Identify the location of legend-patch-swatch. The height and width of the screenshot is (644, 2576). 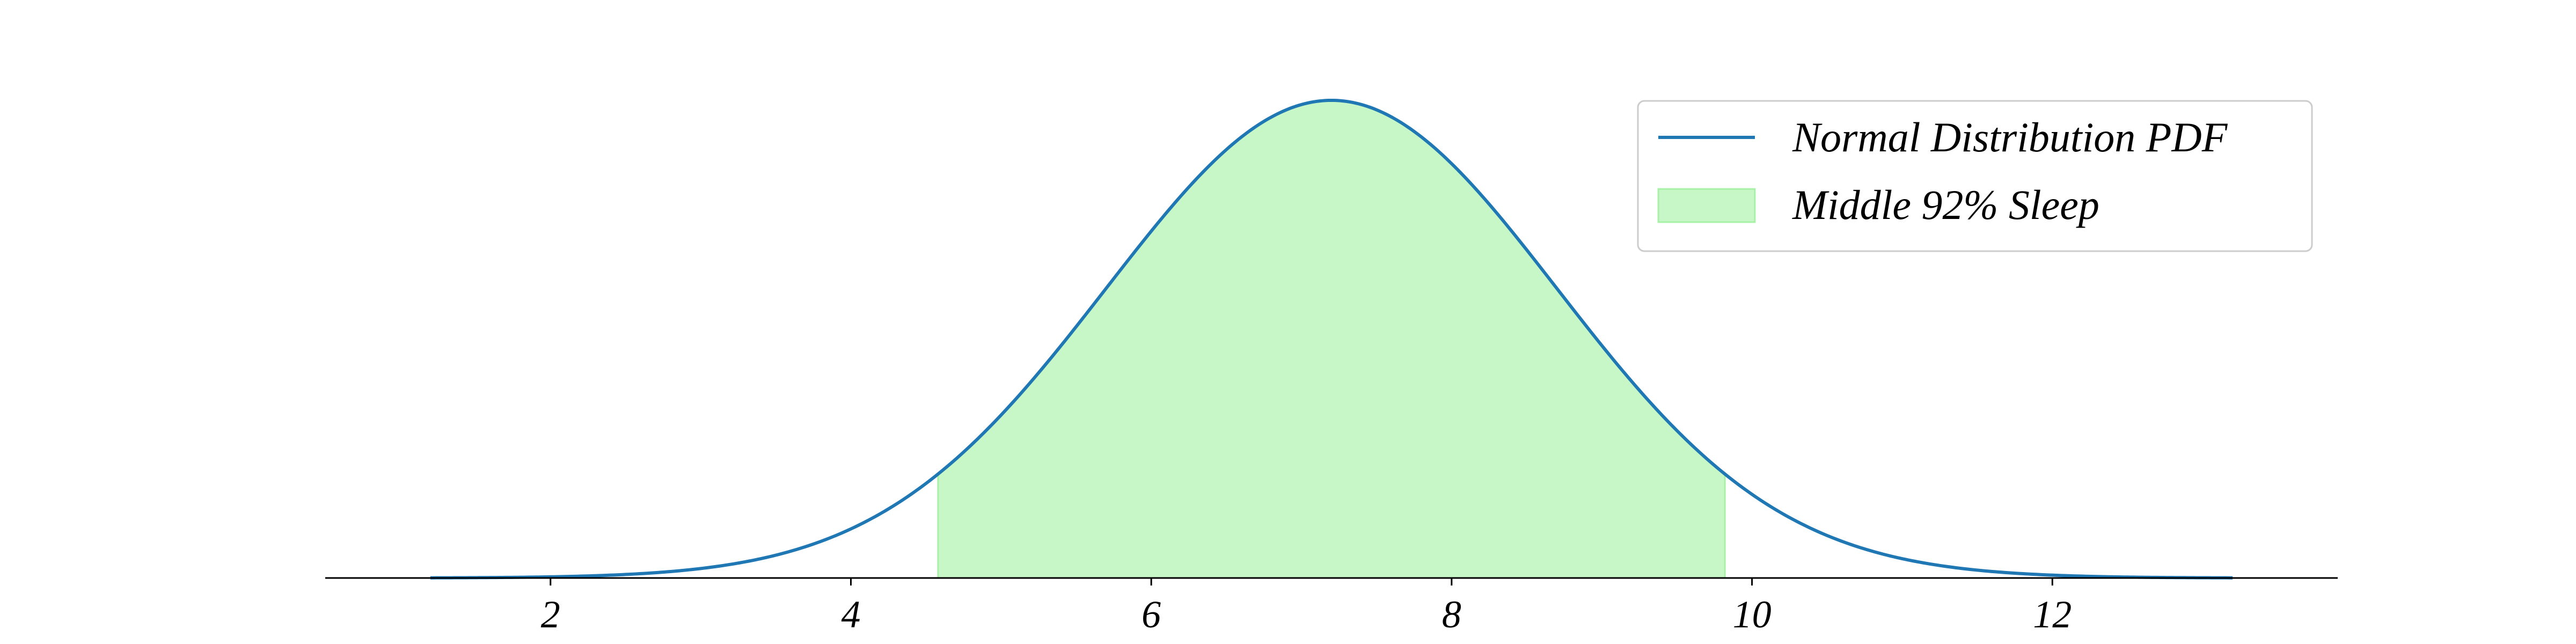
(1706, 205).